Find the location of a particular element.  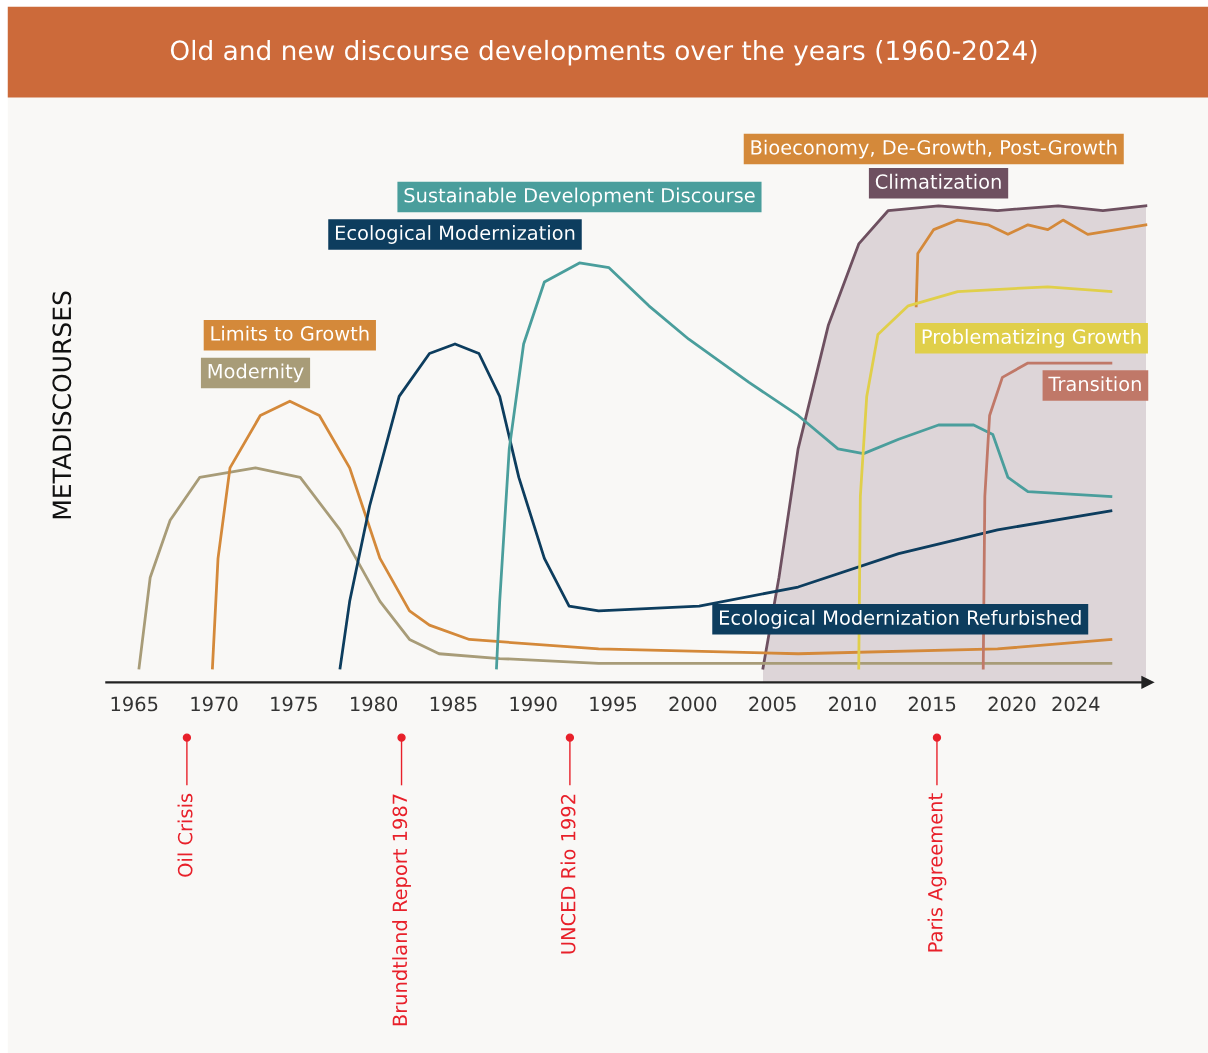

x-tick-label: 1970 is located at coordinates (214, 704).